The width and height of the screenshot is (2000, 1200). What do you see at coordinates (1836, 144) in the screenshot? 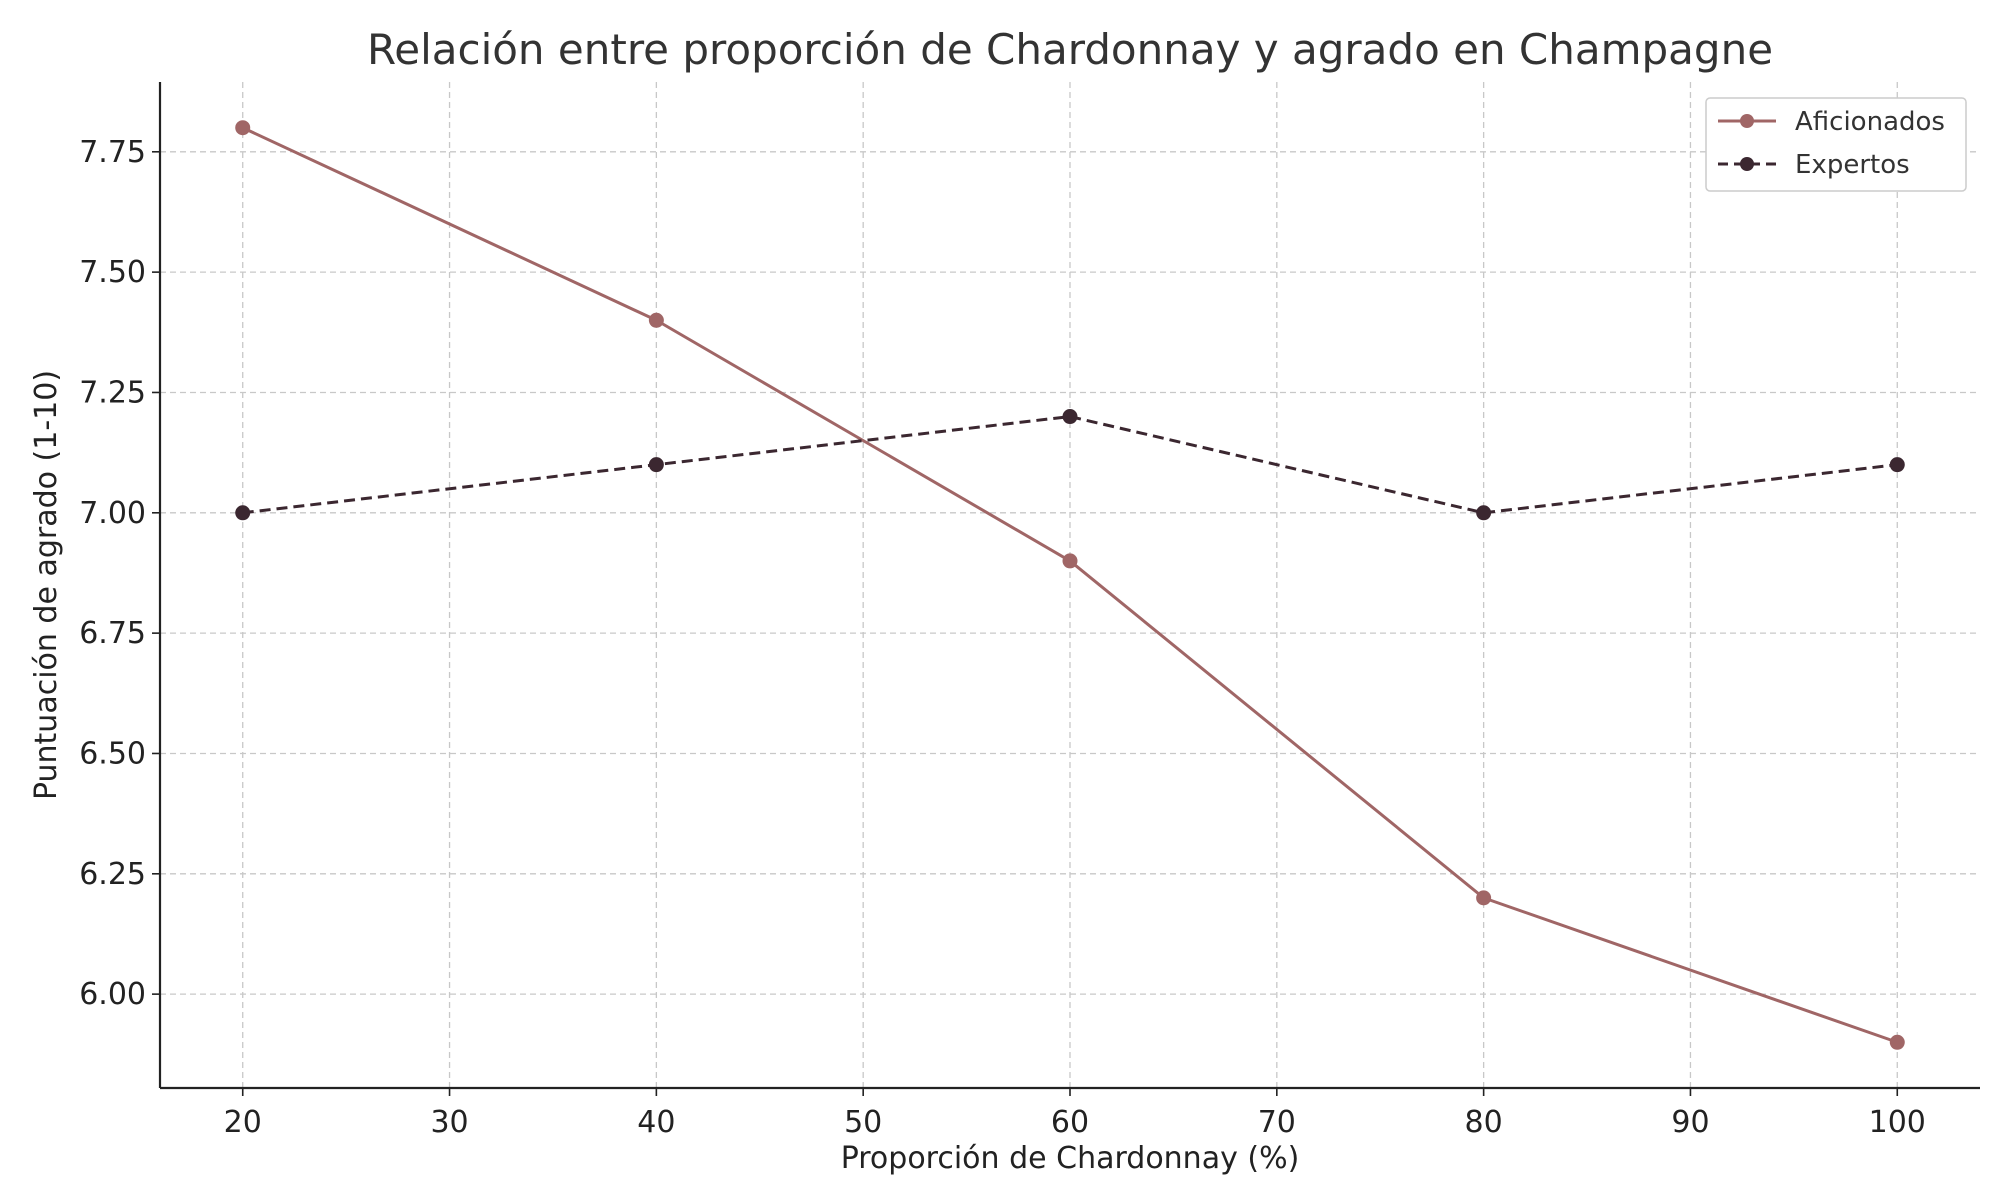
I see `legend: Aficionados Expertos` at bounding box center [1836, 144].